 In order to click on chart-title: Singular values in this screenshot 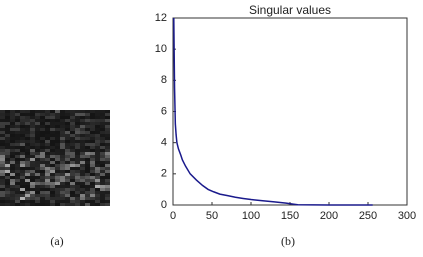, I will do `click(290, 10)`.